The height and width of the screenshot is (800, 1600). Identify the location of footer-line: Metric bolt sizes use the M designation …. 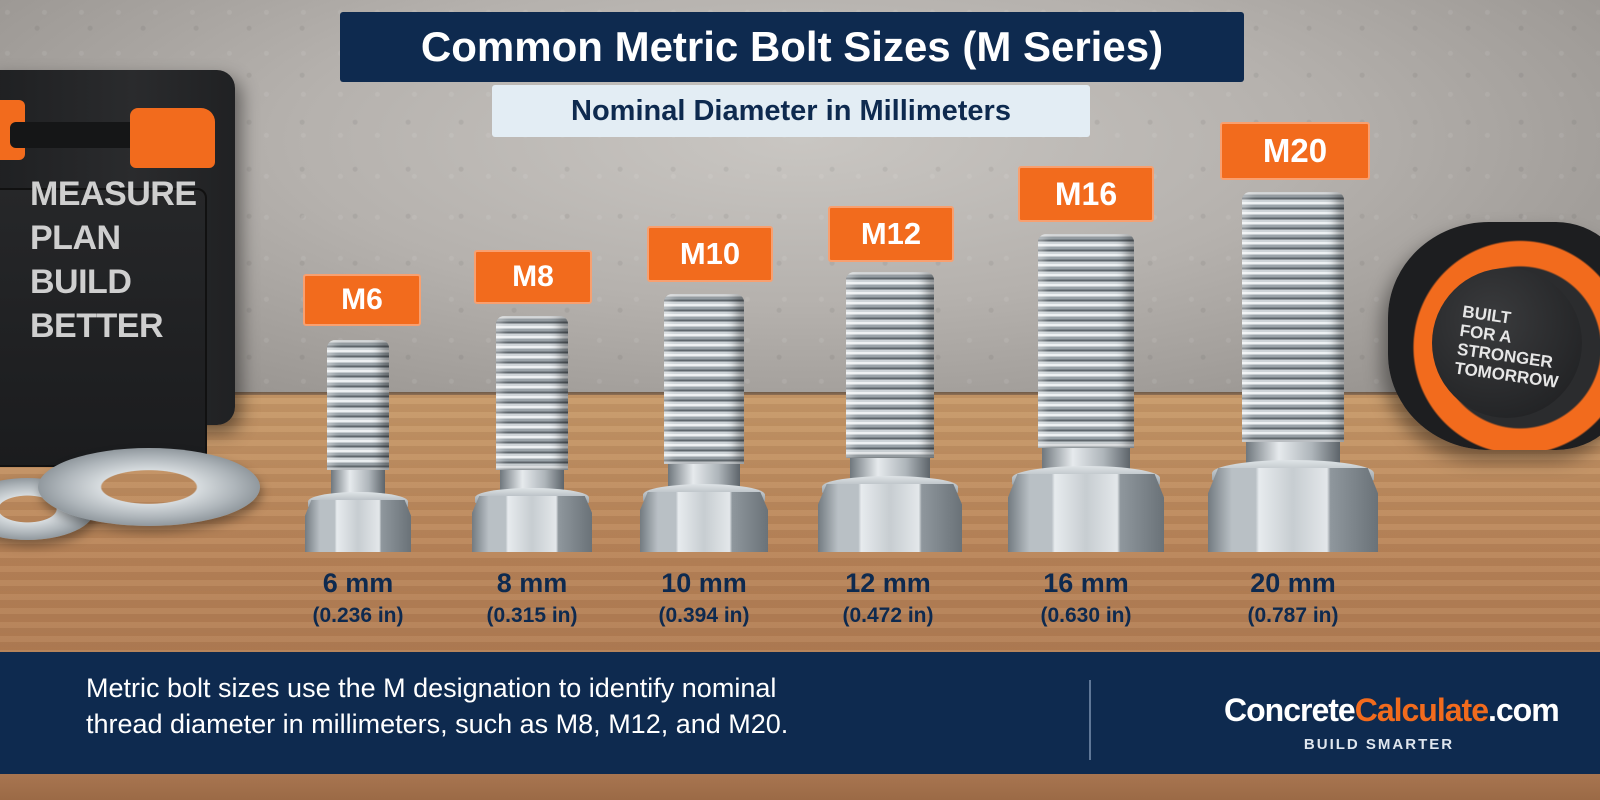
(431, 688).